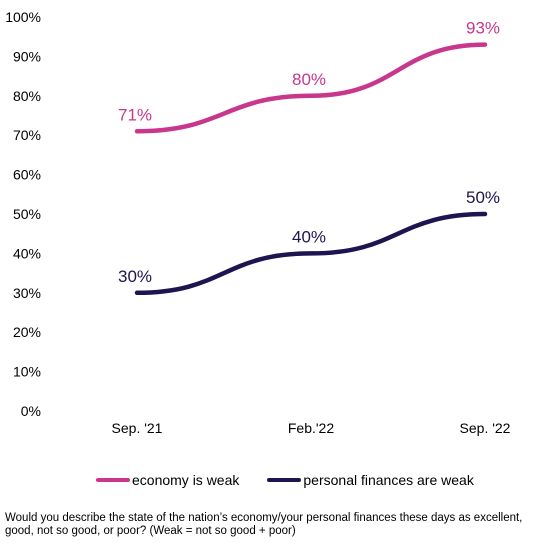 This screenshot has width=554, height=543. I want to click on y-axis: 0% 10% 20% 30% 40% 50% 60% 70% 80% 90% 100%, so click(23, 214).